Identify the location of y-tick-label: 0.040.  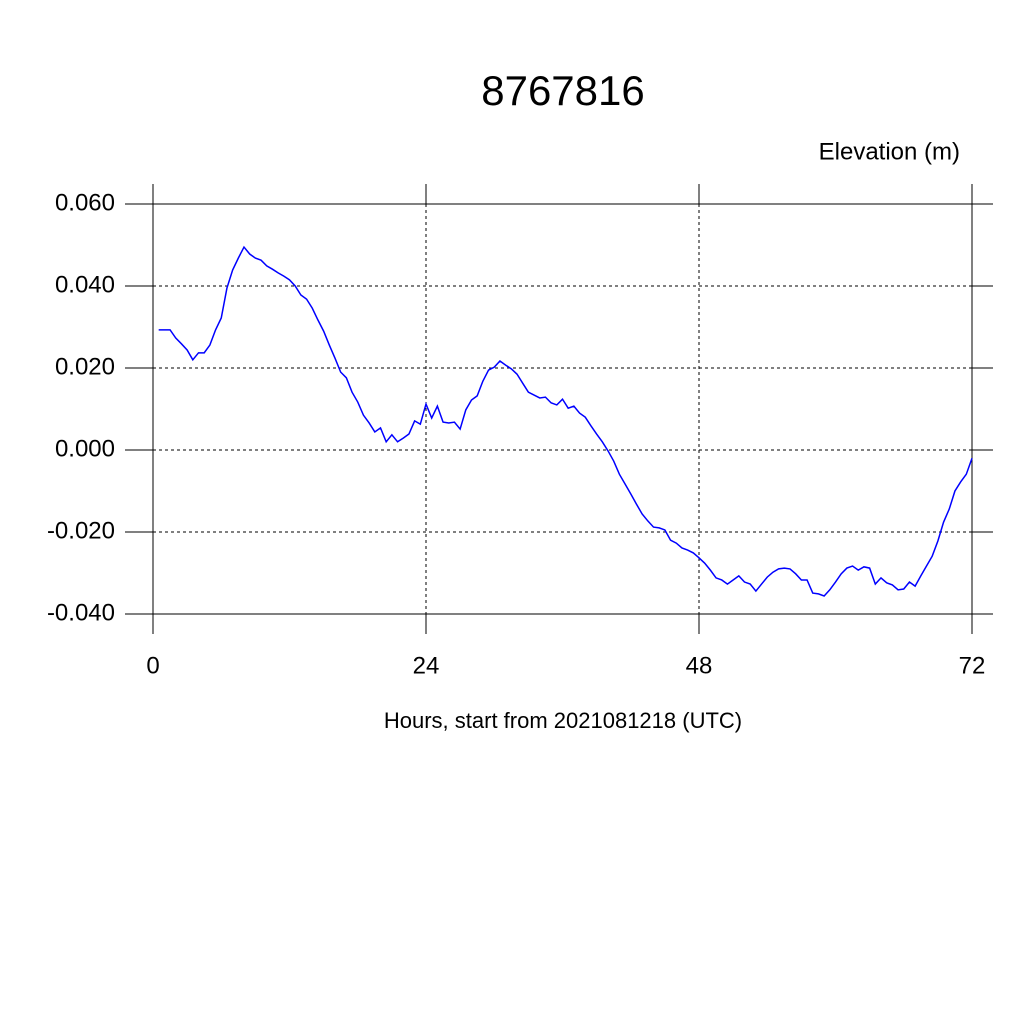
(85, 284).